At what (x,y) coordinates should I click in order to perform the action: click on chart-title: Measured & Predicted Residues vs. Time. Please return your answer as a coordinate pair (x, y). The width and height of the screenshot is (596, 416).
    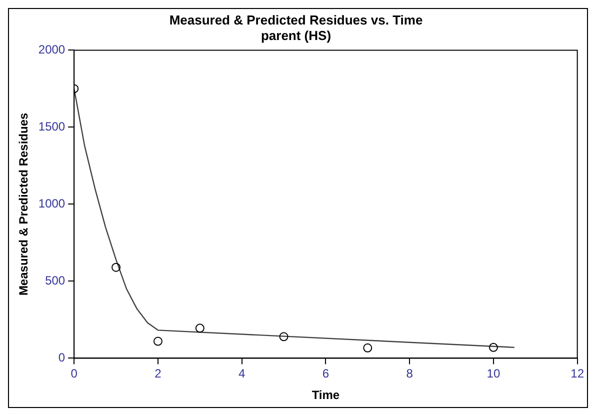
    Looking at the image, I should click on (296, 20).